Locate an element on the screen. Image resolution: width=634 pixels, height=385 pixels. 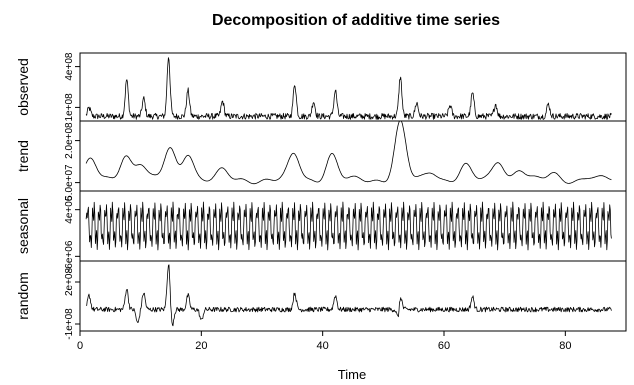
panel-label-observed: observed is located at coordinates (23, 87).